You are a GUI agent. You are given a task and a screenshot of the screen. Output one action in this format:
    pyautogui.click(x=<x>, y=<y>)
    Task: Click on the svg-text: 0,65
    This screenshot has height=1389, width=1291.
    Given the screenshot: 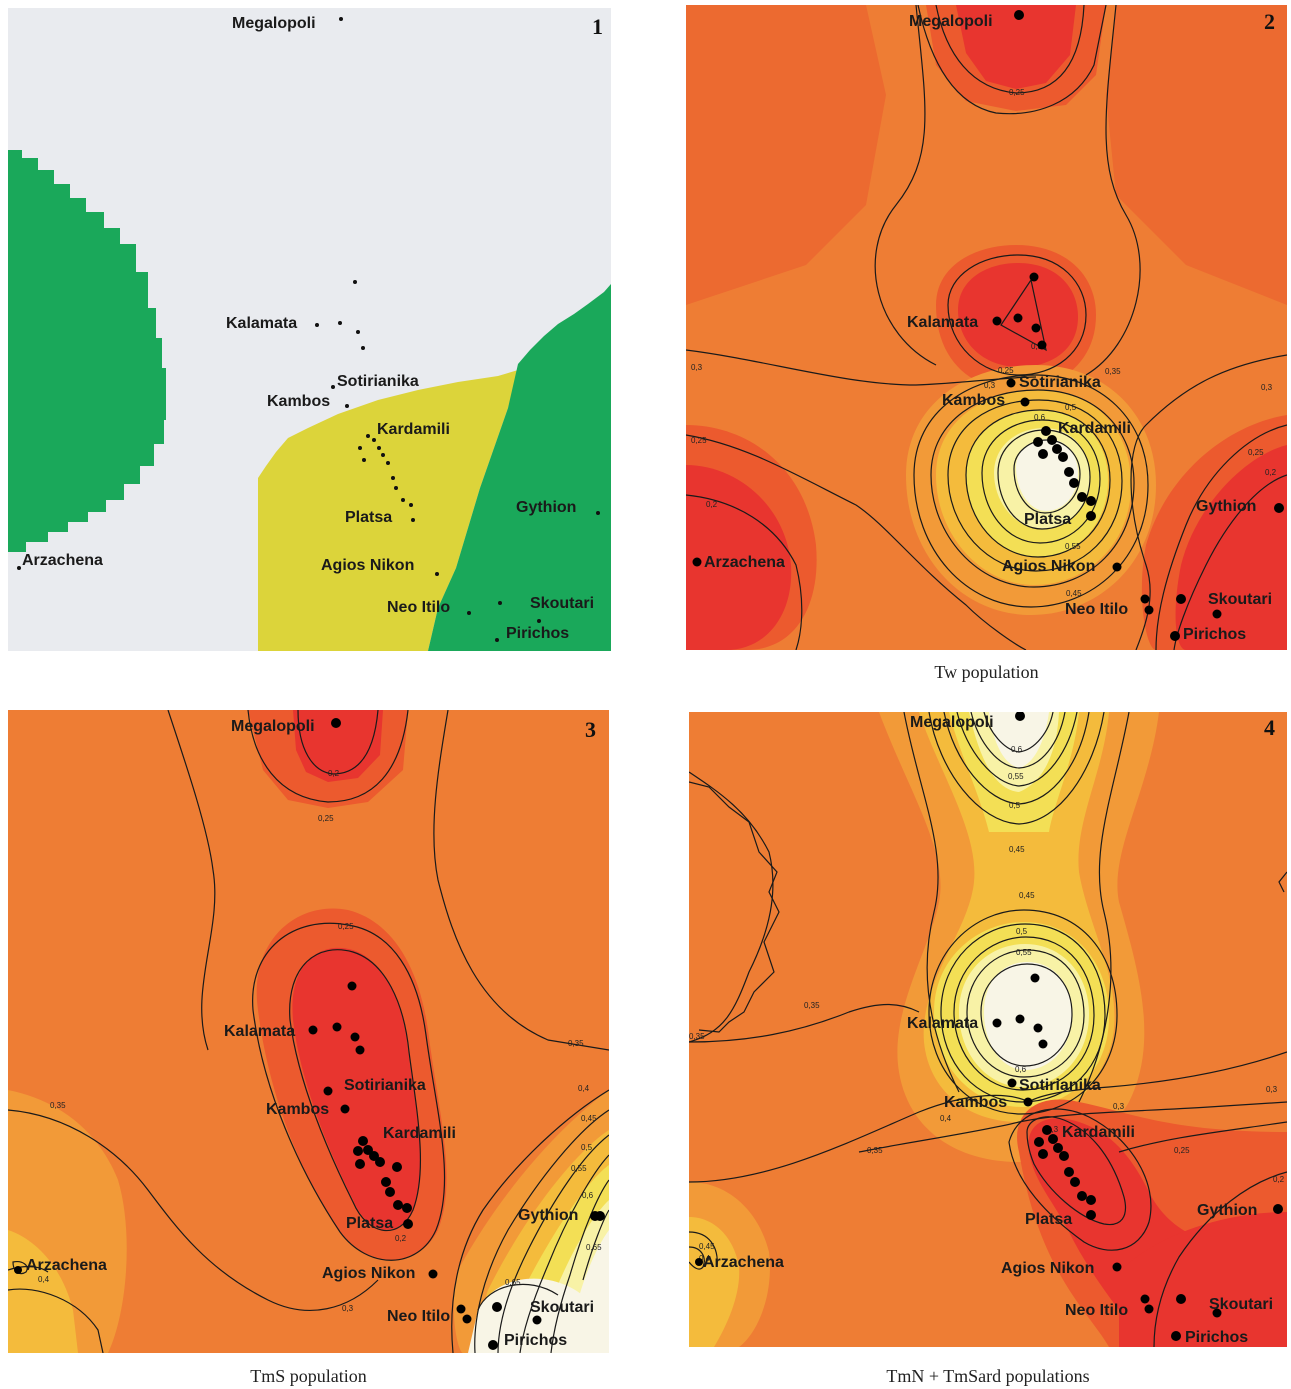 What is the action you would take?
    pyautogui.click(x=594, y=1247)
    